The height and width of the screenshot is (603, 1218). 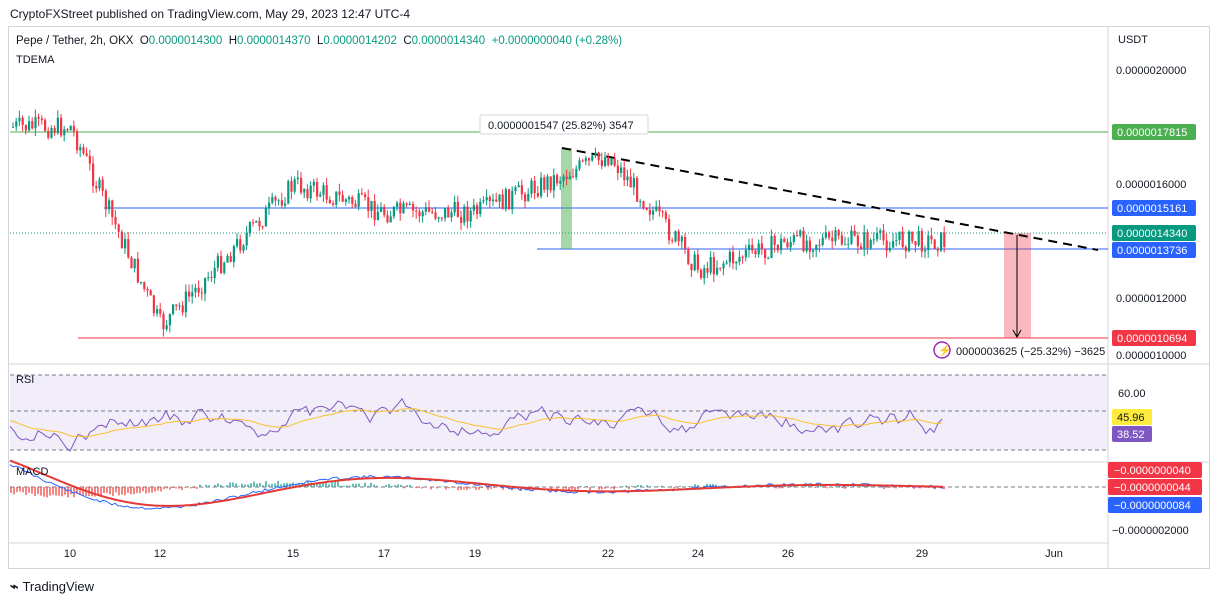 I want to click on indicator-label: TDEMA, so click(x=35, y=60).